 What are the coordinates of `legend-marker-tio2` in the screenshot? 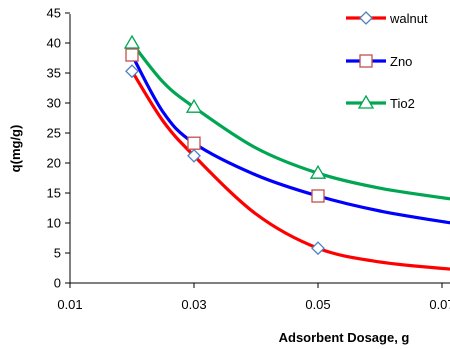 It's located at (366, 101).